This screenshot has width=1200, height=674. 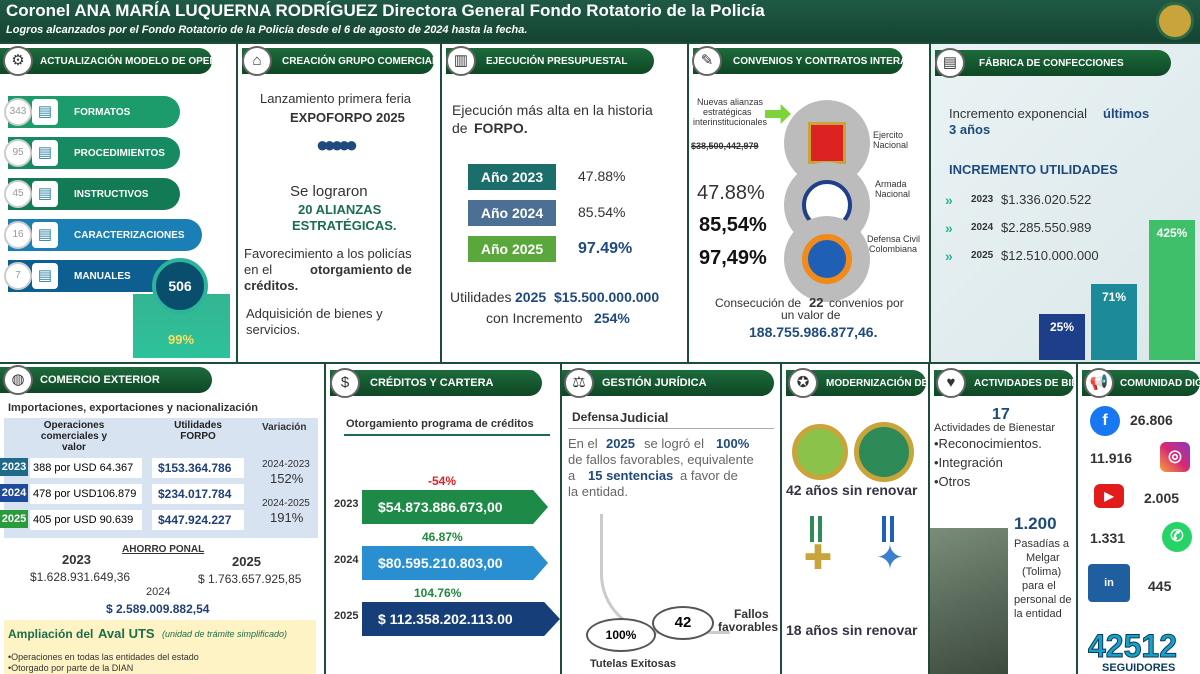 I want to click on bienestar-n: 17, so click(x=1001, y=414).